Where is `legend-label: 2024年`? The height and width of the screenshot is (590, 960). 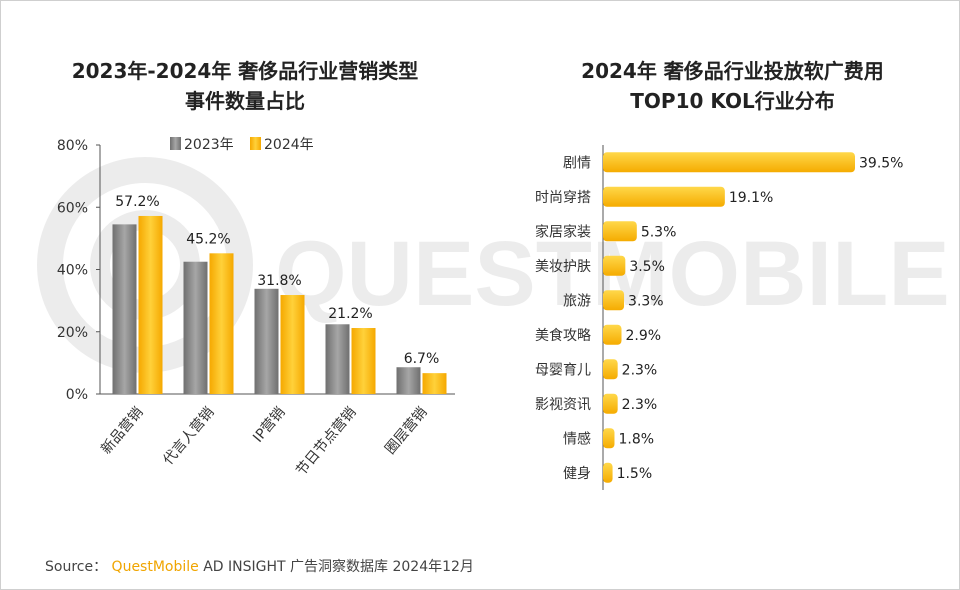 legend-label: 2024年 is located at coordinates (289, 145).